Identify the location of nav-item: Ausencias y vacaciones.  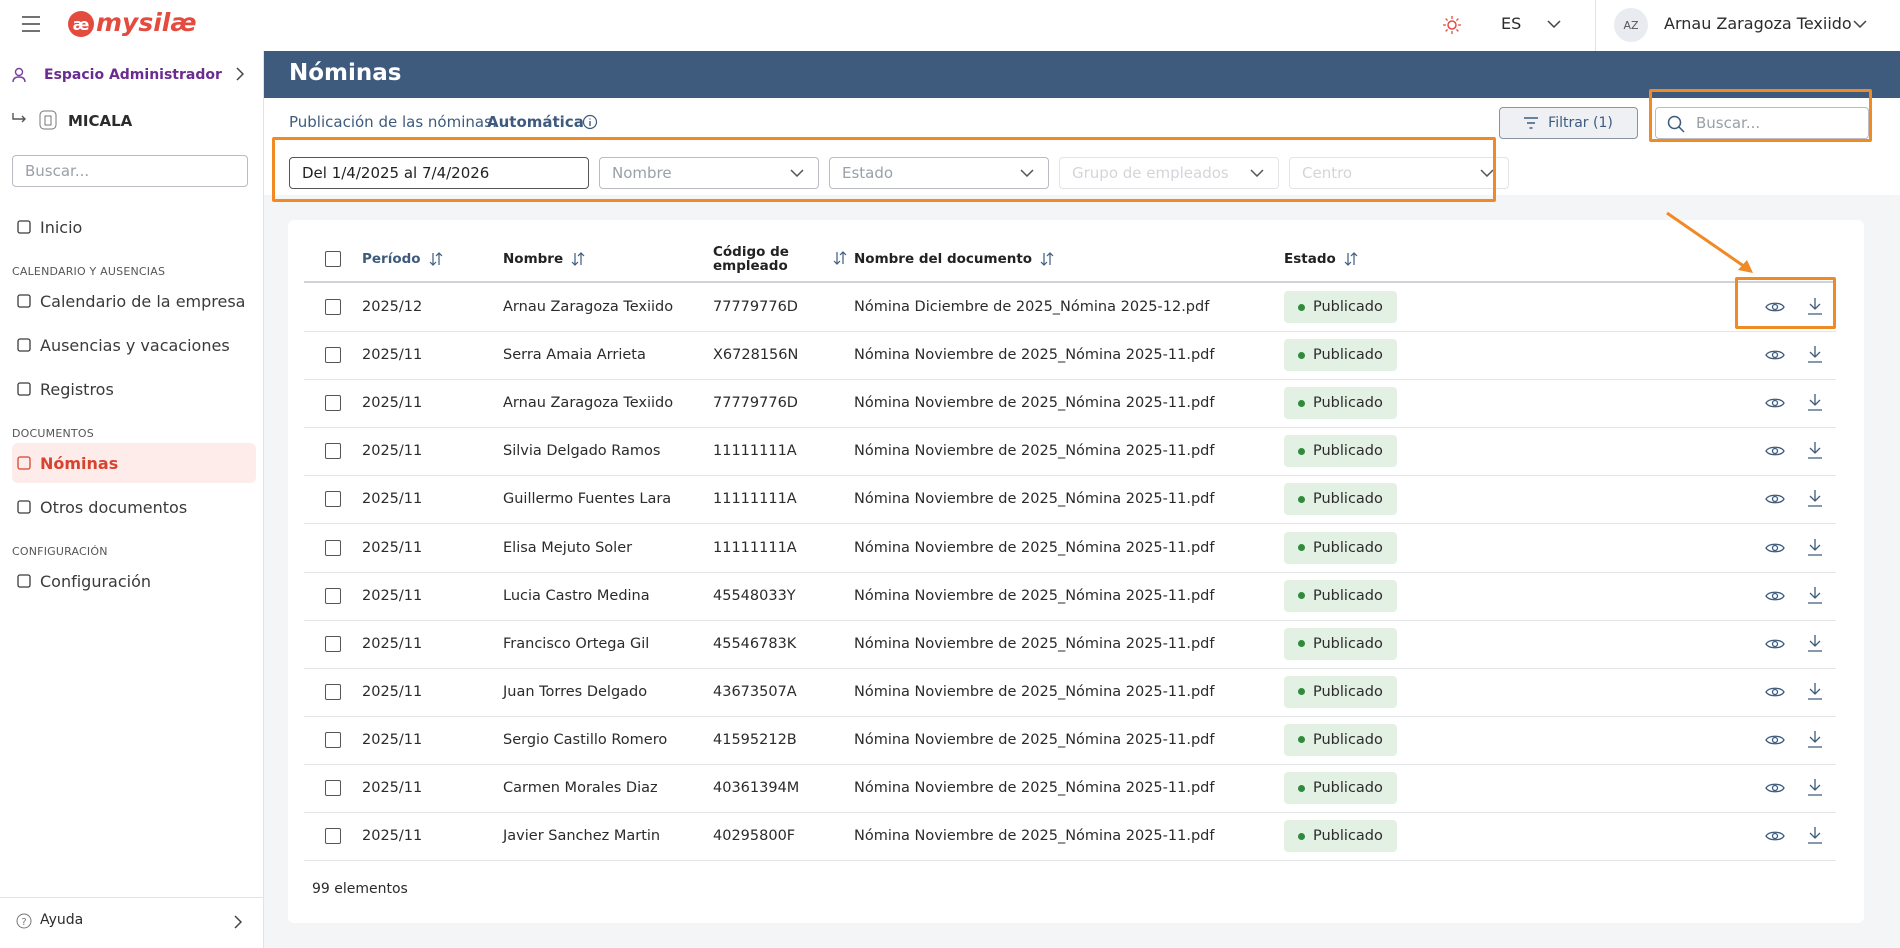
(134, 345).